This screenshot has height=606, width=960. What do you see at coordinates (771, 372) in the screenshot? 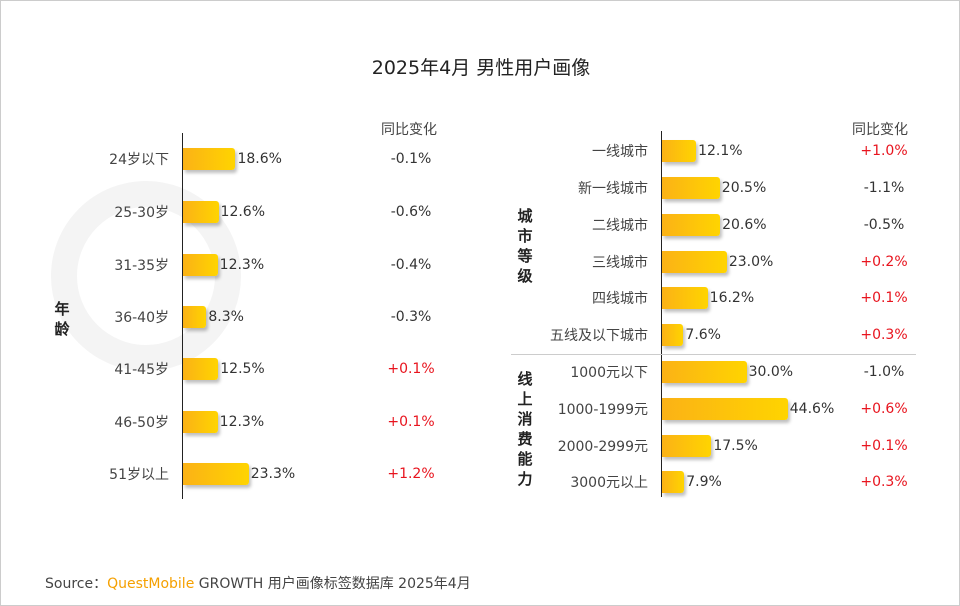
I see `value-label: 30.0%` at bounding box center [771, 372].